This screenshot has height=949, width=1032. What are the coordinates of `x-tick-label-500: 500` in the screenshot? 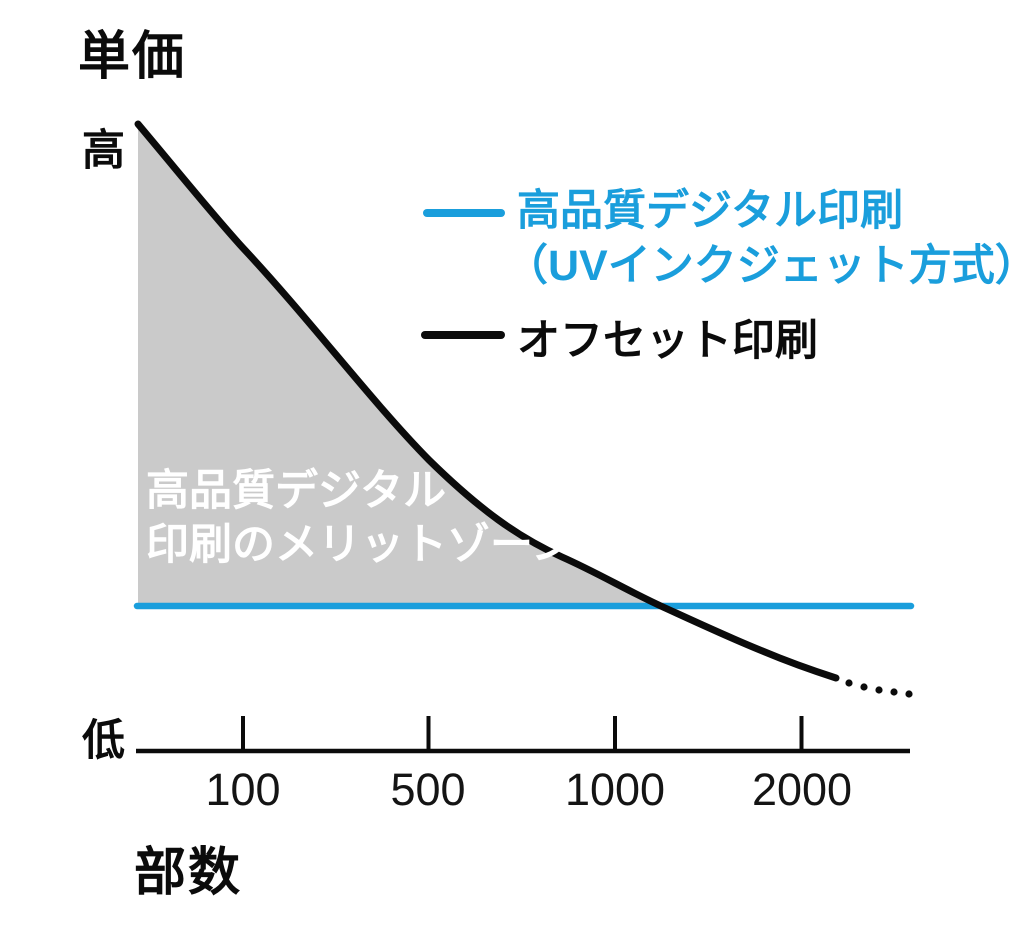 It's located at (428, 789).